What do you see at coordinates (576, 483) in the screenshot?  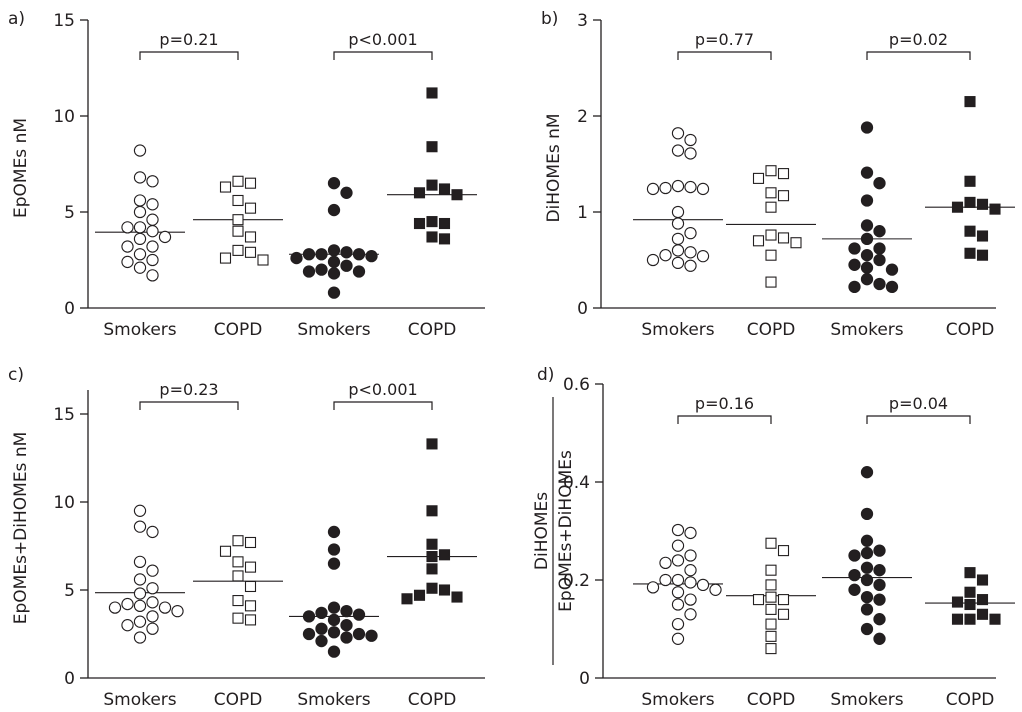 I see `y-tick-label: 0.4` at bounding box center [576, 483].